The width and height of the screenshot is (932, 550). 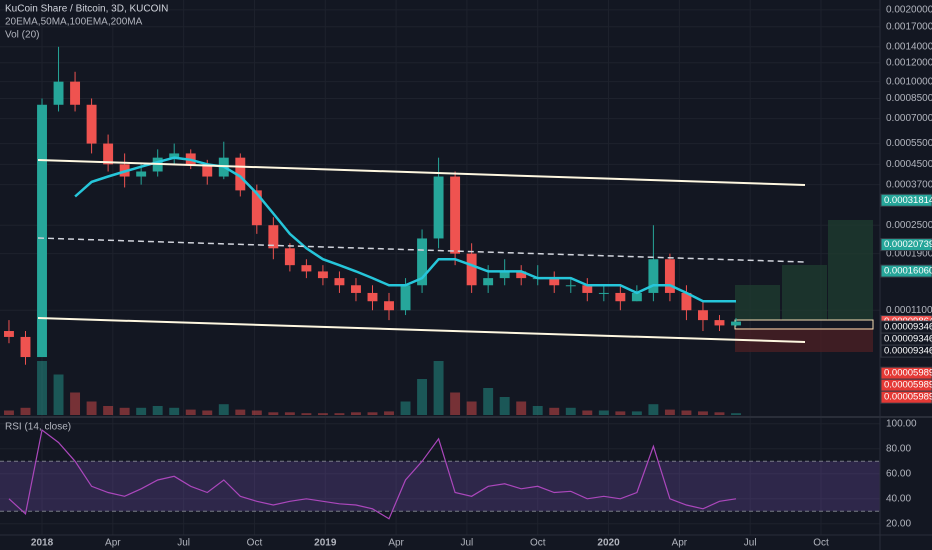 What do you see at coordinates (42, 543) in the screenshot?
I see `x-tick-label: 2018` at bounding box center [42, 543].